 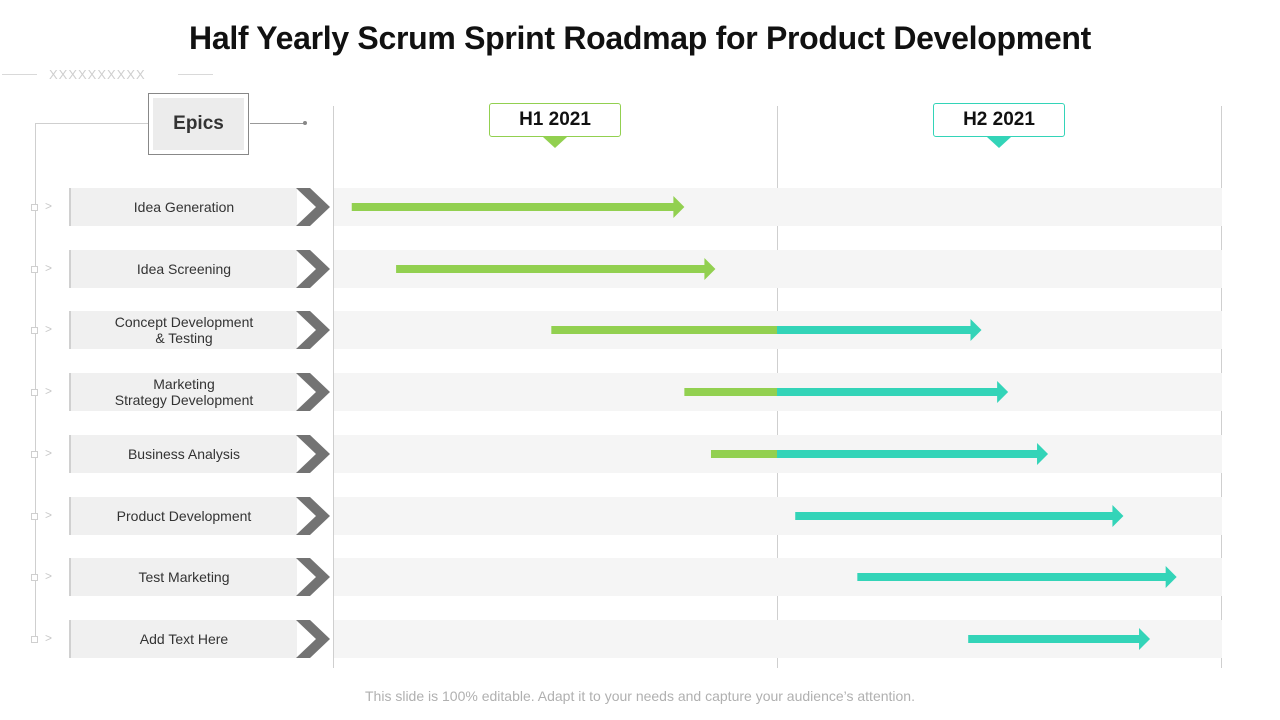 What do you see at coordinates (183, 516) in the screenshot?
I see `epic-label: Product Development` at bounding box center [183, 516].